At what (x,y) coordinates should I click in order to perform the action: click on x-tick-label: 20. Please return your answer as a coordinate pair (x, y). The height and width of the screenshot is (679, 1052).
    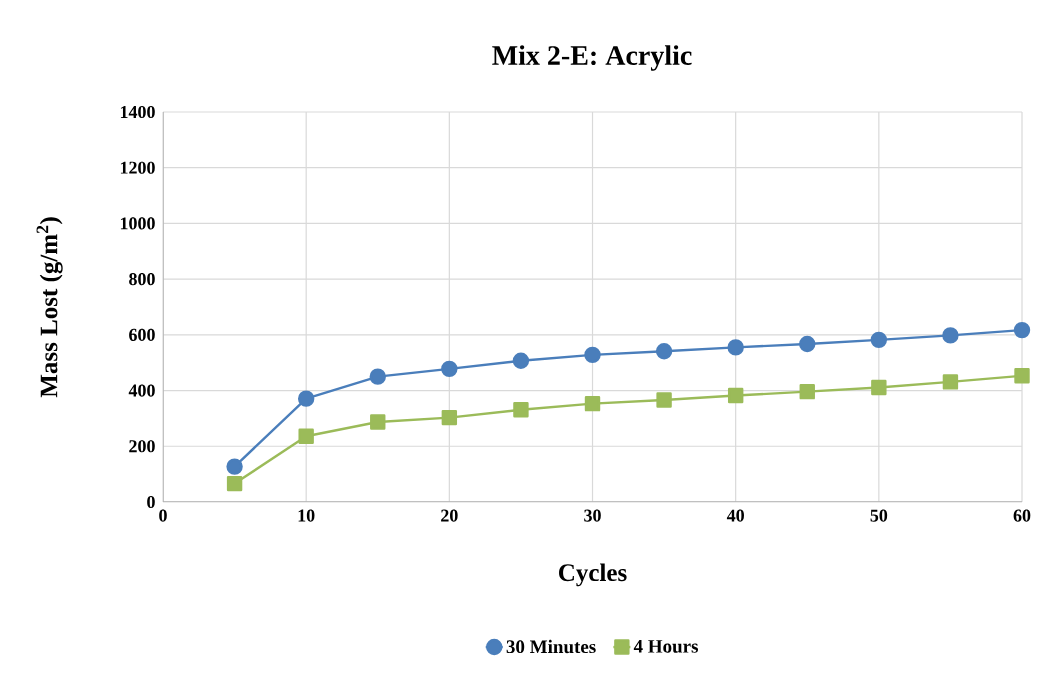
    Looking at the image, I should click on (449, 515).